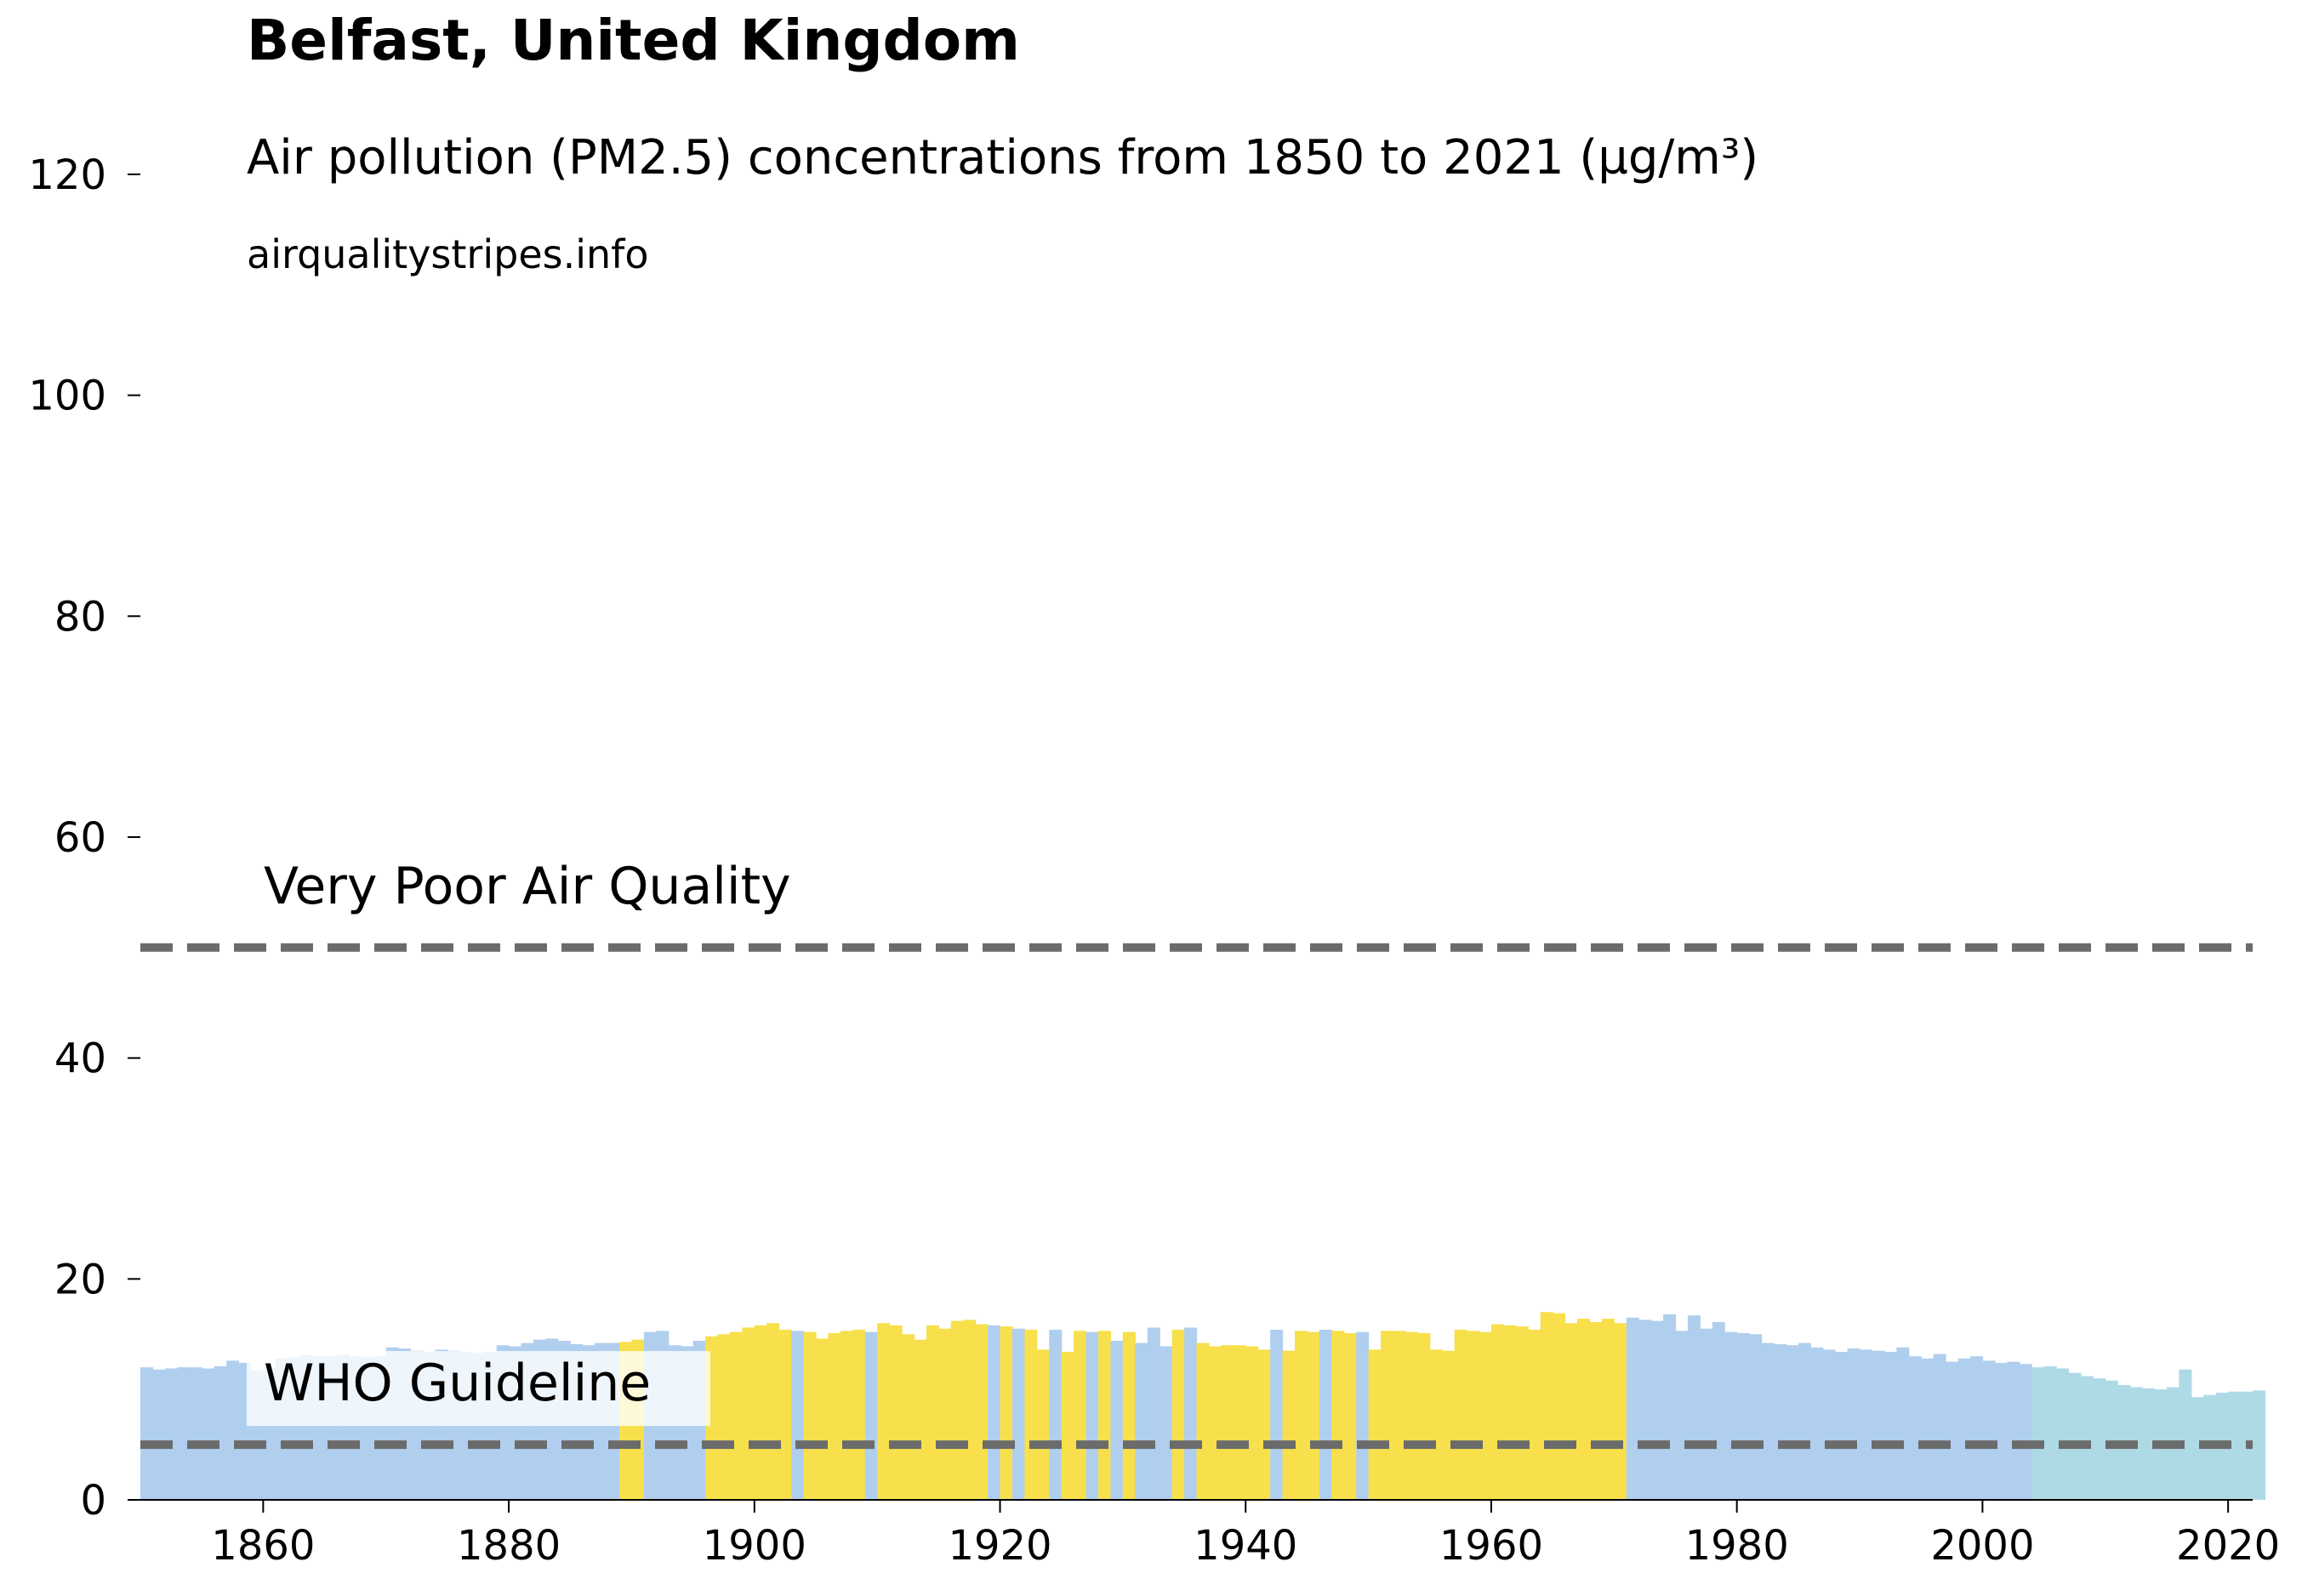 The image size is (2302, 1596). What do you see at coordinates (1301, 1416) in the screenshot?
I see `bar-1944` at bounding box center [1301, 1416].